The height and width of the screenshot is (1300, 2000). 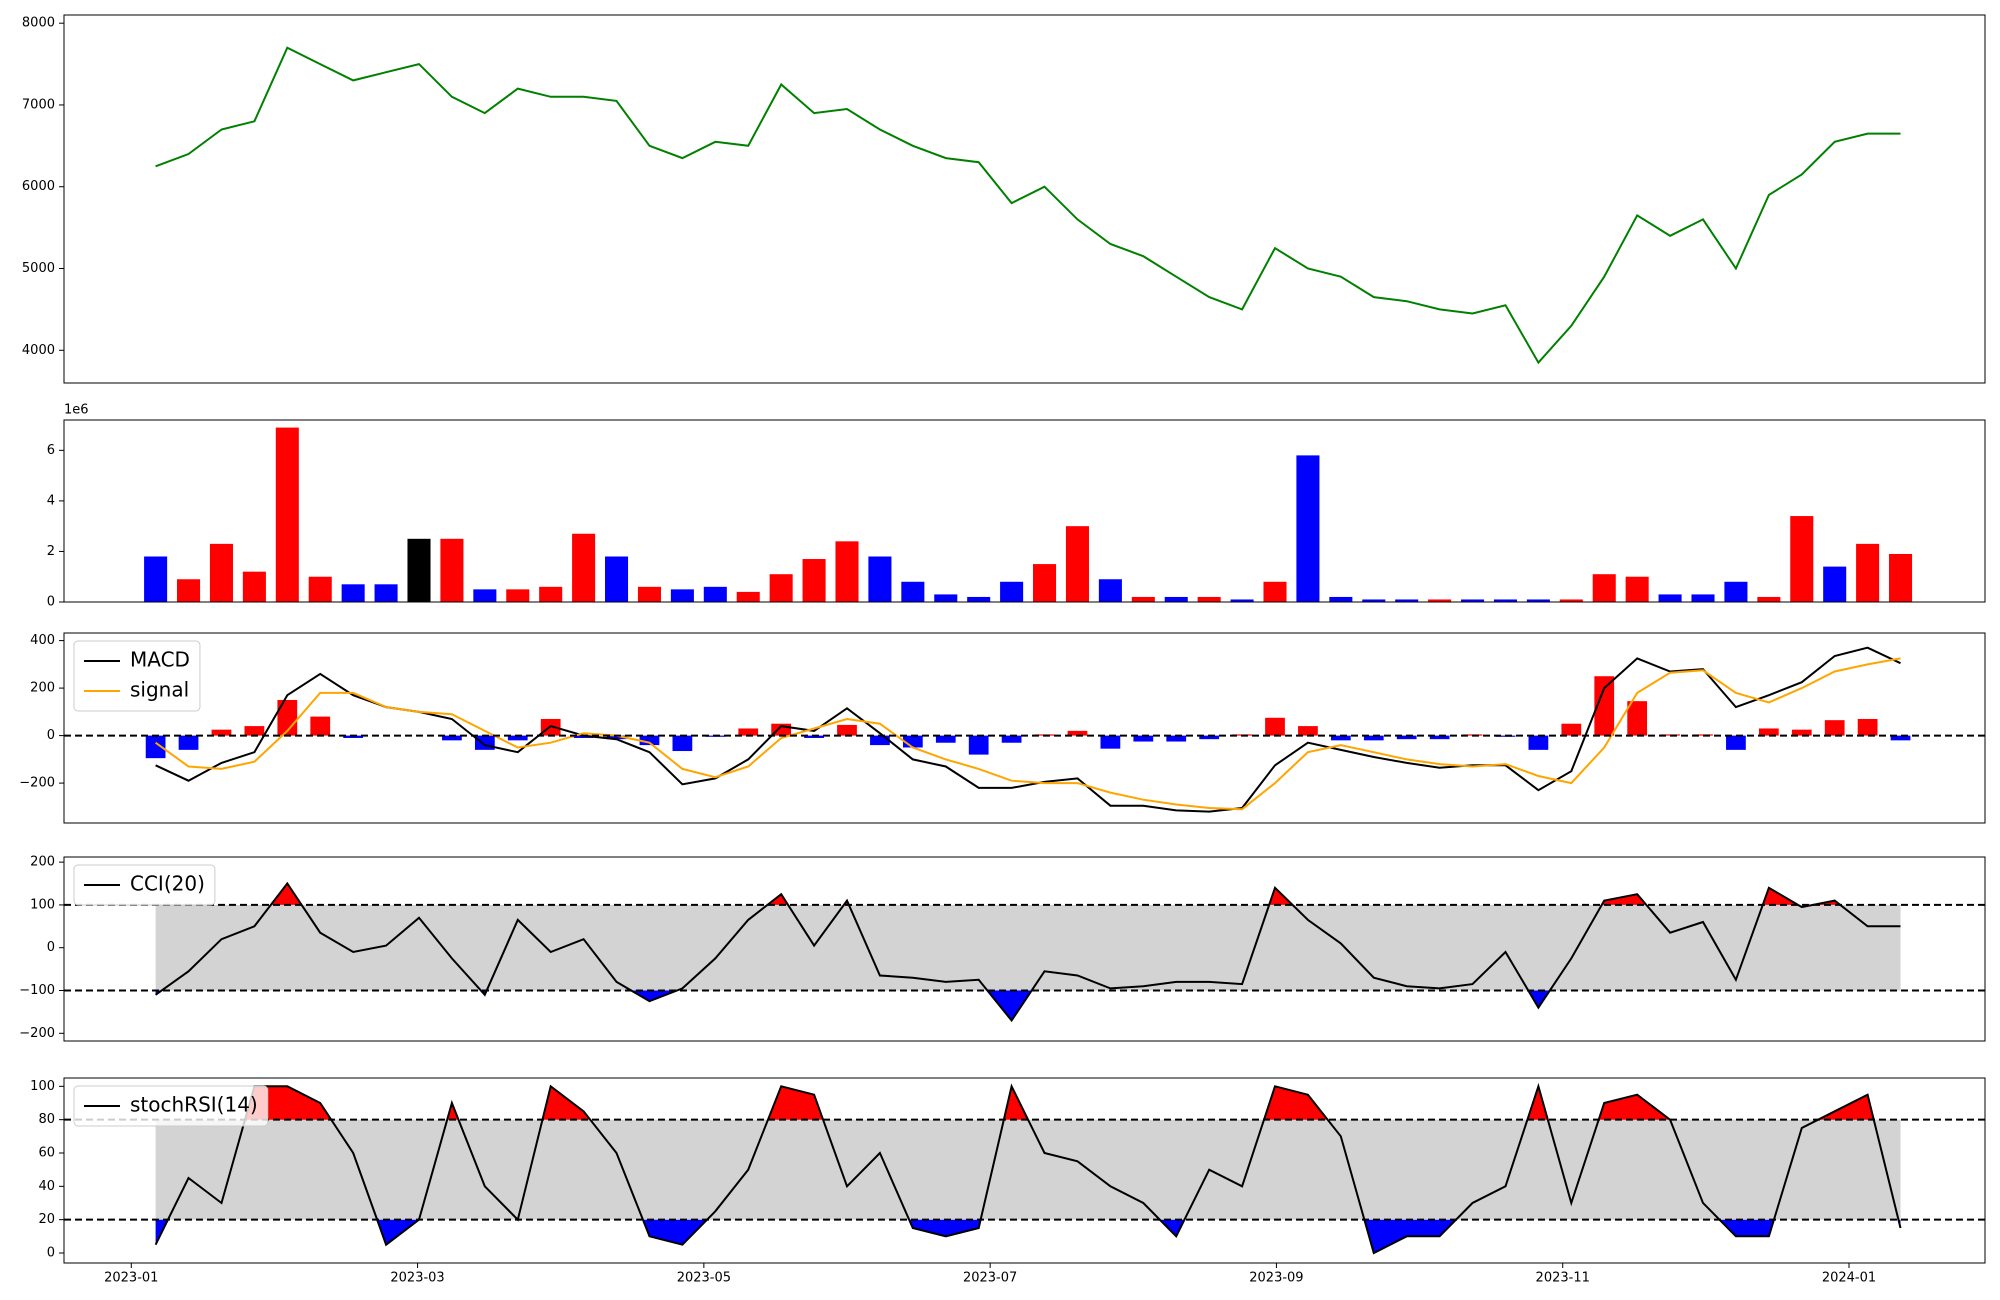 I want to click on y-tick-label: 4000, so click(x=38, y=350).